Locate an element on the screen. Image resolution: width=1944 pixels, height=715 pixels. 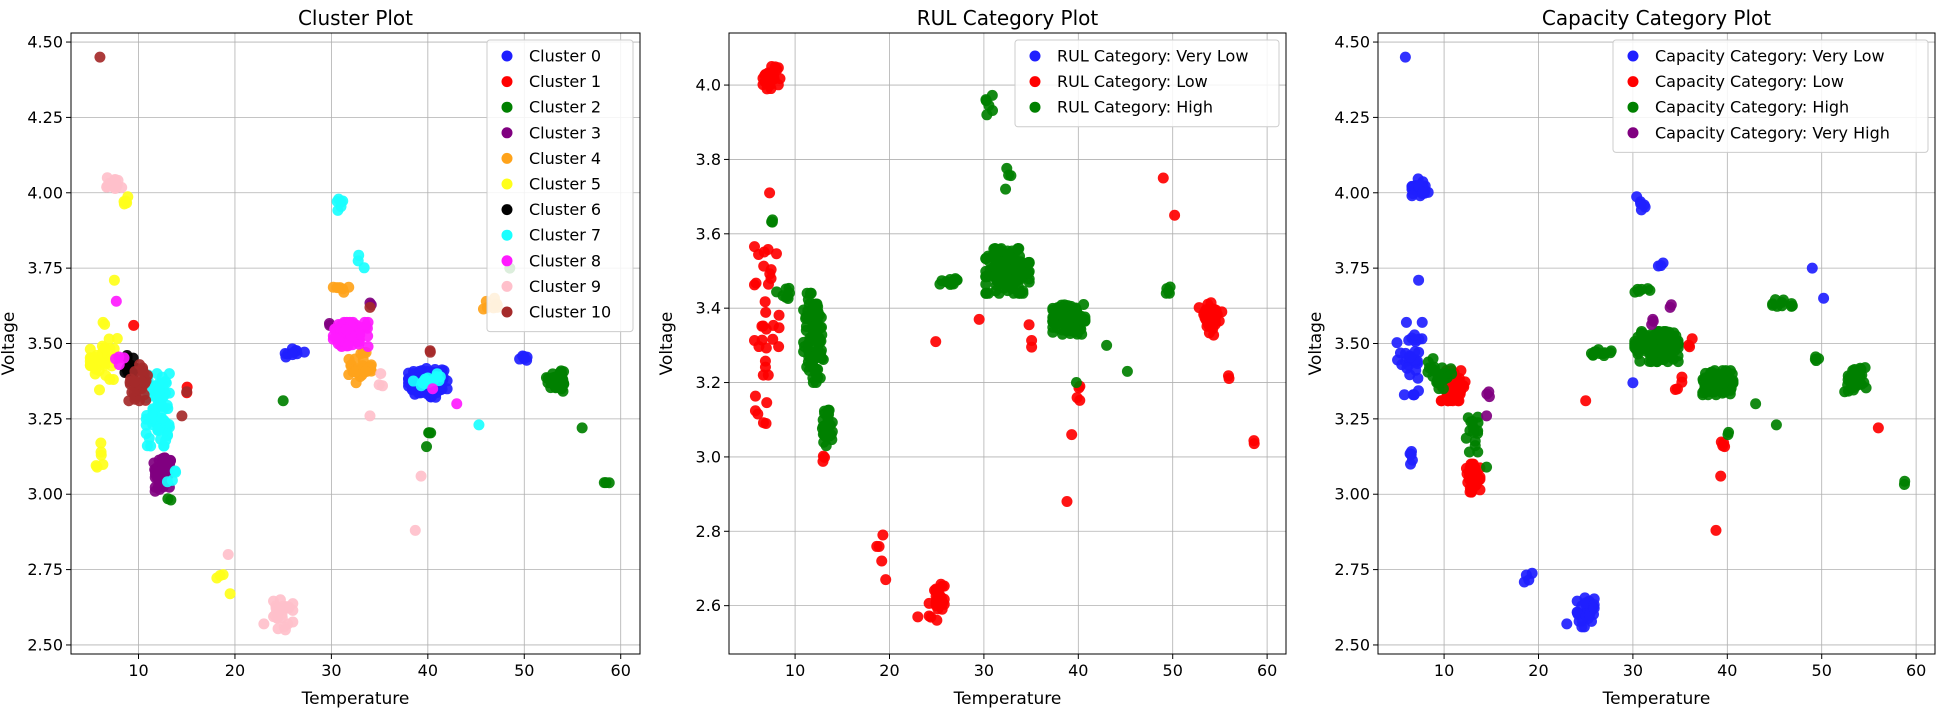
y-tick-label: 3.00 is located at coordinates (1352, 494).